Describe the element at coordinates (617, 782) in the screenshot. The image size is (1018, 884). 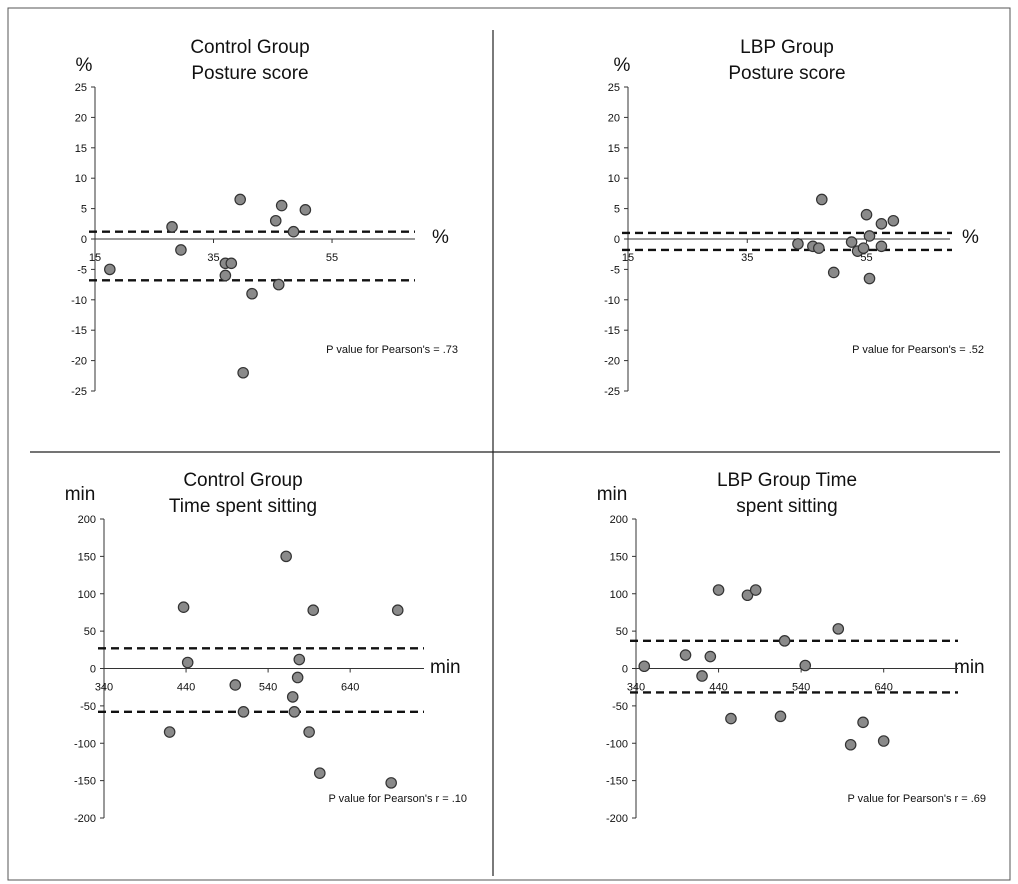
I see `y-tick-label: -150` at that location.